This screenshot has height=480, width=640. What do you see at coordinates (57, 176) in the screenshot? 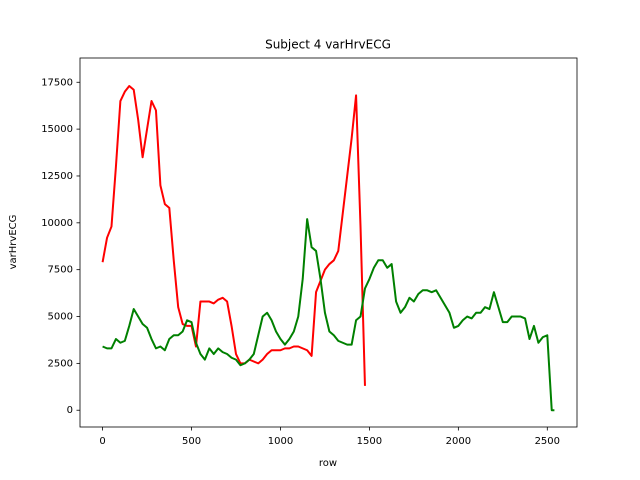
I see `y-tick-label: 12500` at bounding box center [57, 176].